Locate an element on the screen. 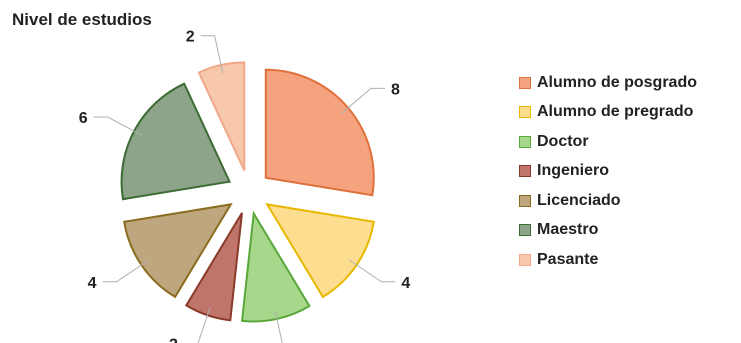 The height and width of the screenshot is (343, 741). legend-item-alumno-de-pregrado: Alumno de pregrado is located at coordinates (608, 113).